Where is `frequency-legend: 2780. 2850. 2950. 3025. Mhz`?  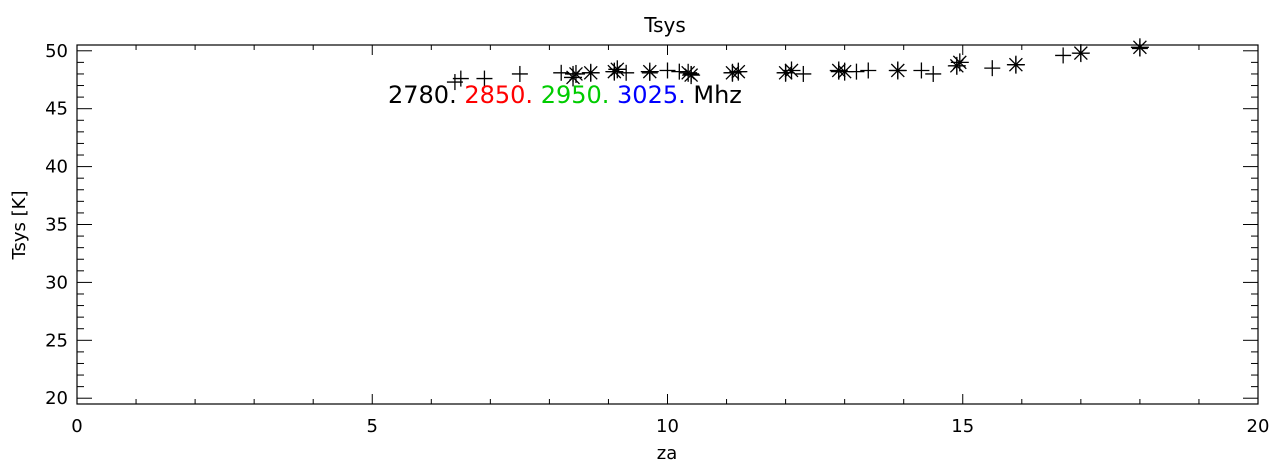 frequency-legend: 2780. 2850. 2950. 3025. Mhz is located at coordinates (565, 95).